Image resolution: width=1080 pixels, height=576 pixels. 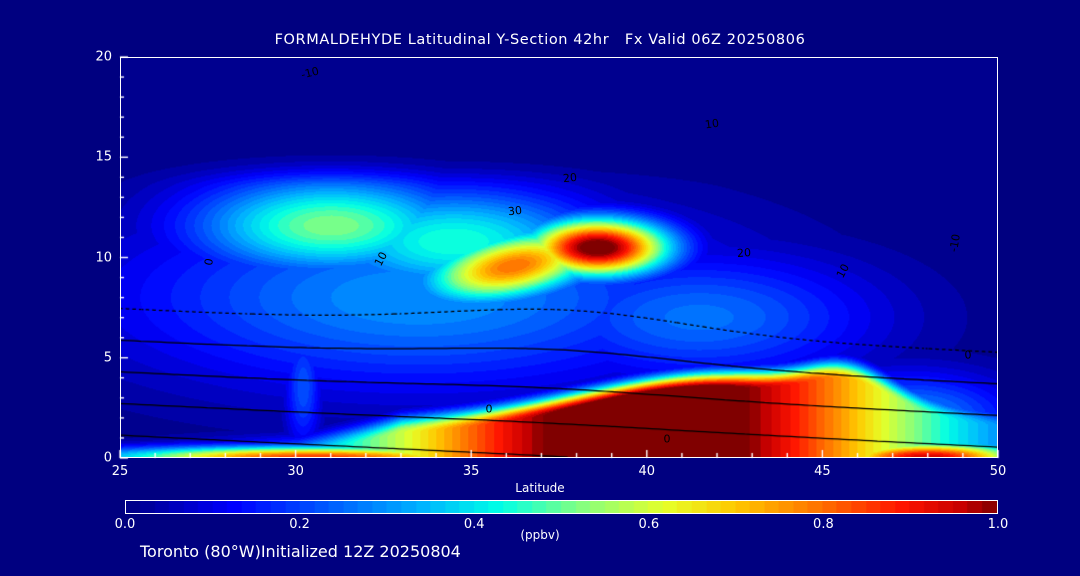 What do you see at coordinates (125, 524) in the screenshot?
I see `colorbar-tick-label: 0.0` at bounding box center [125, 524].